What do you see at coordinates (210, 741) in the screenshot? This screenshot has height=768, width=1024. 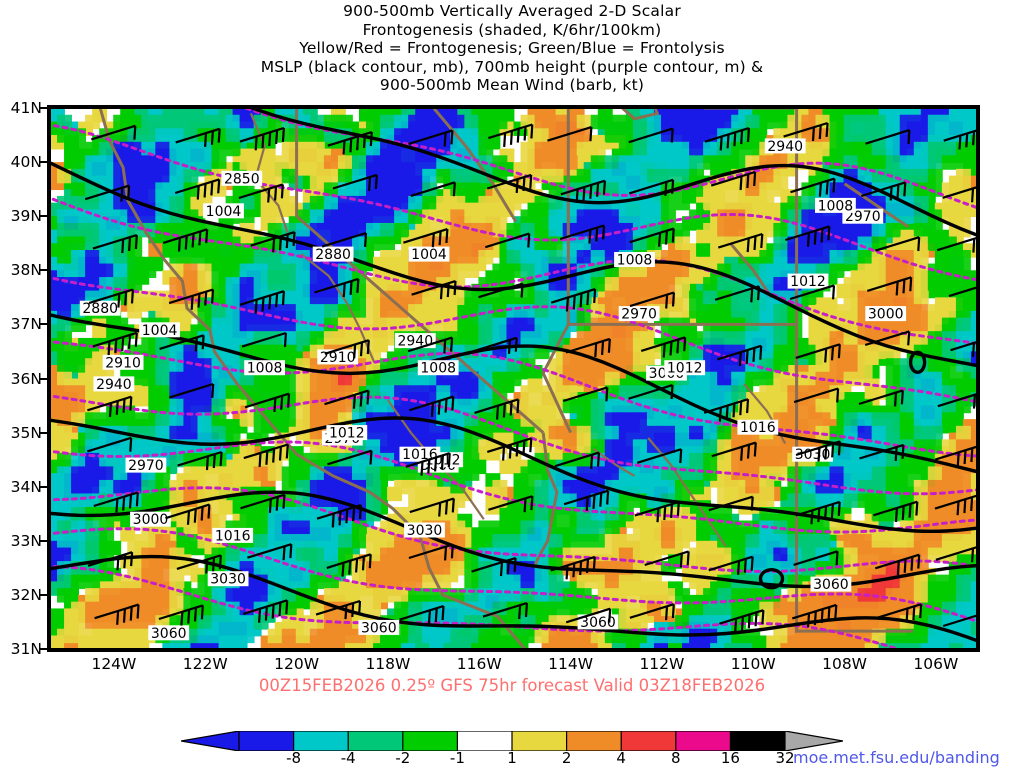 I see `colorbar-under-arrow` at bounding box center [210, 741].